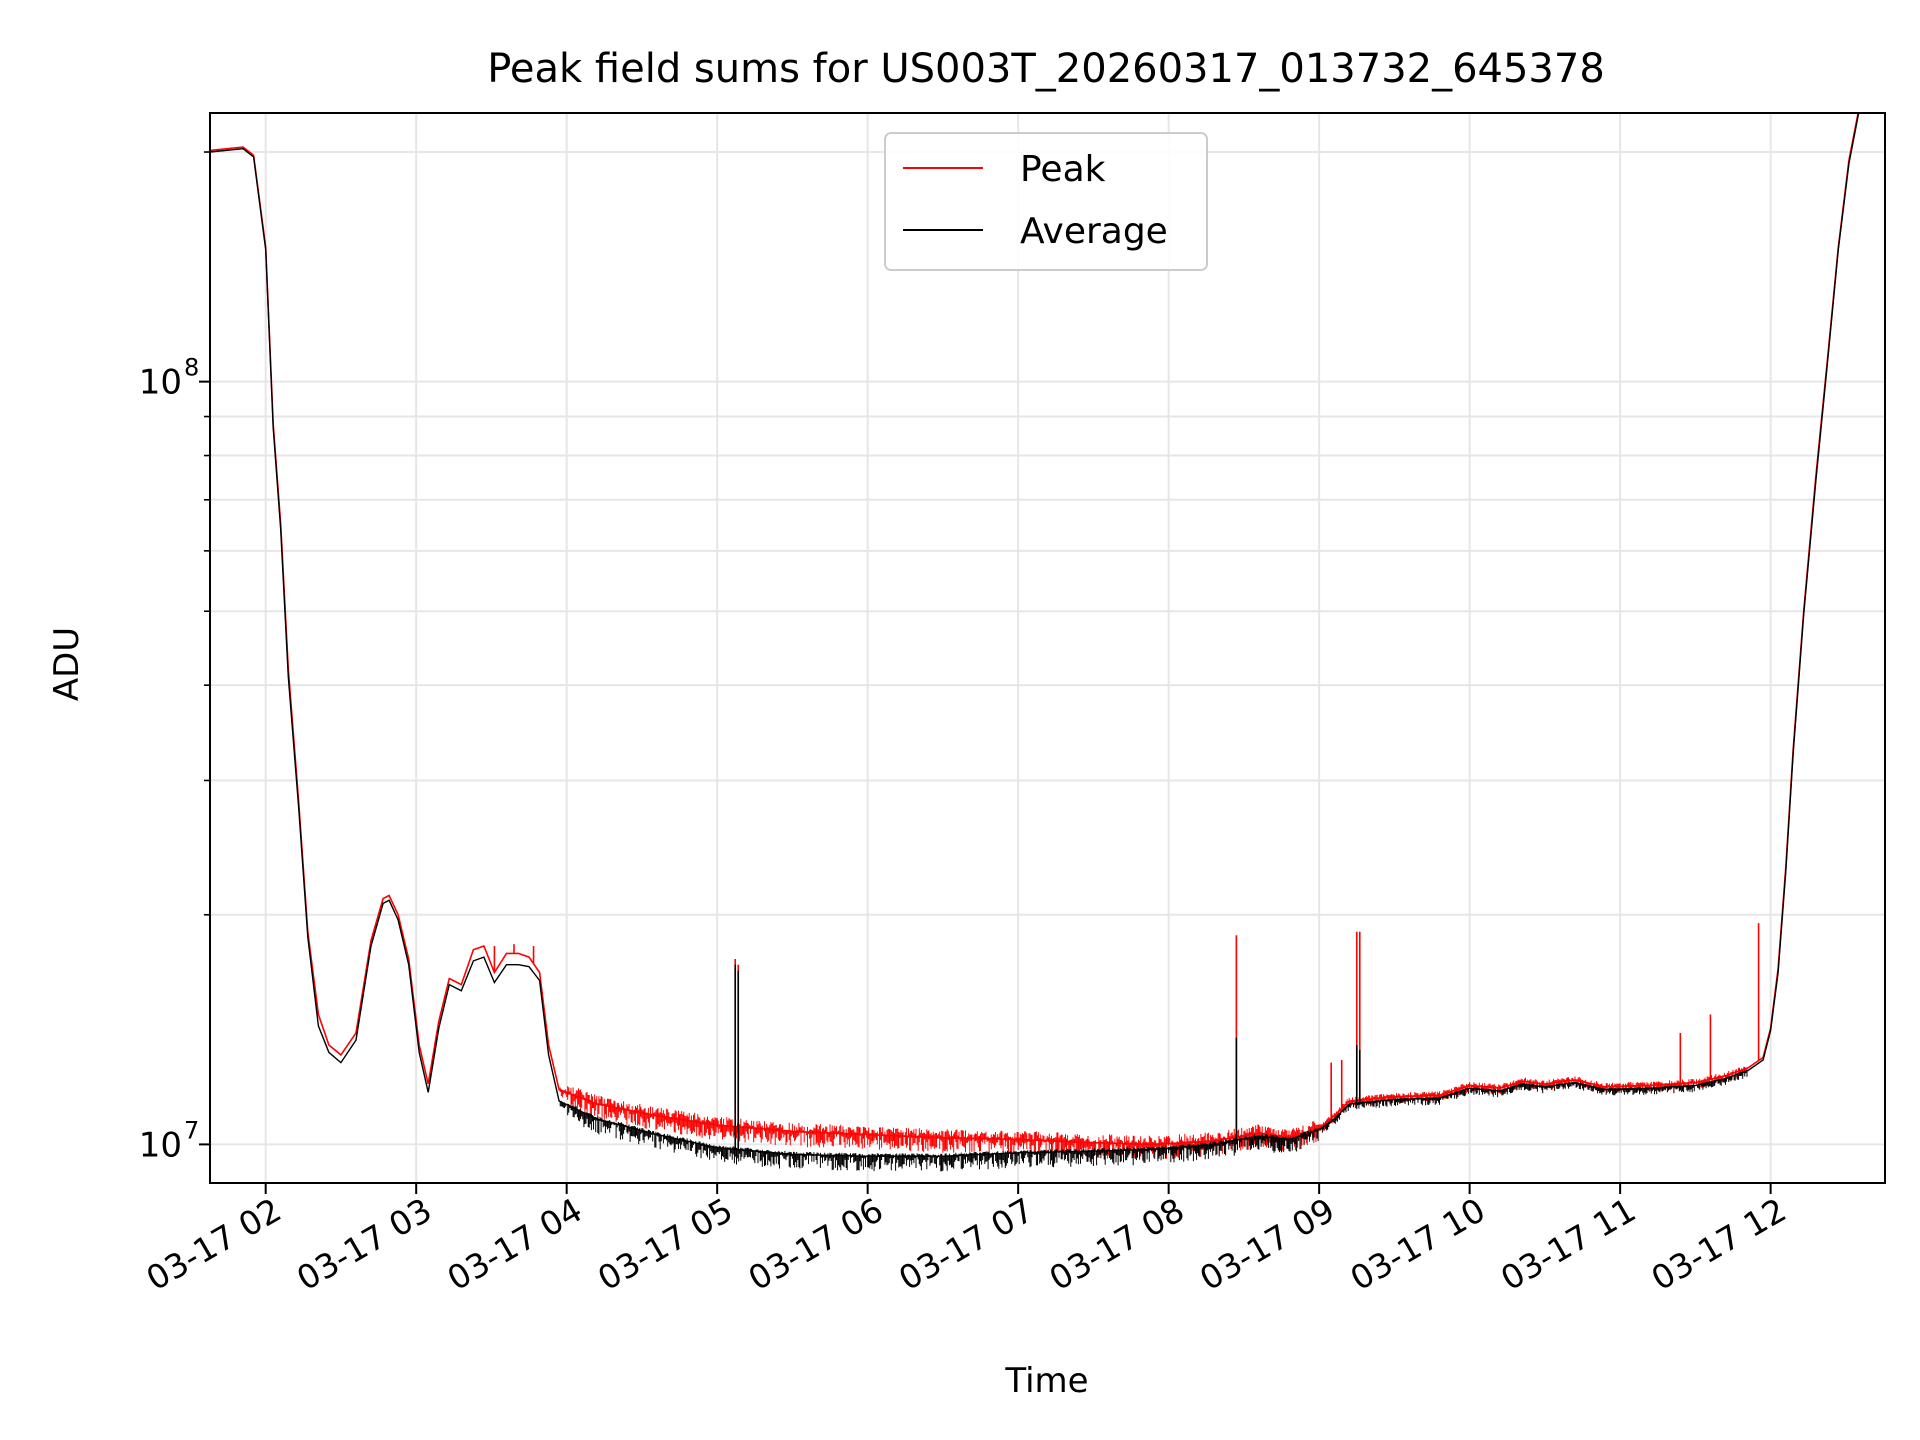 This screenshot has height=1440, width=1920. Describe the element at coordinates (191, 368) in the screenshot. I see `y-tick-exponent: 8` at that location.